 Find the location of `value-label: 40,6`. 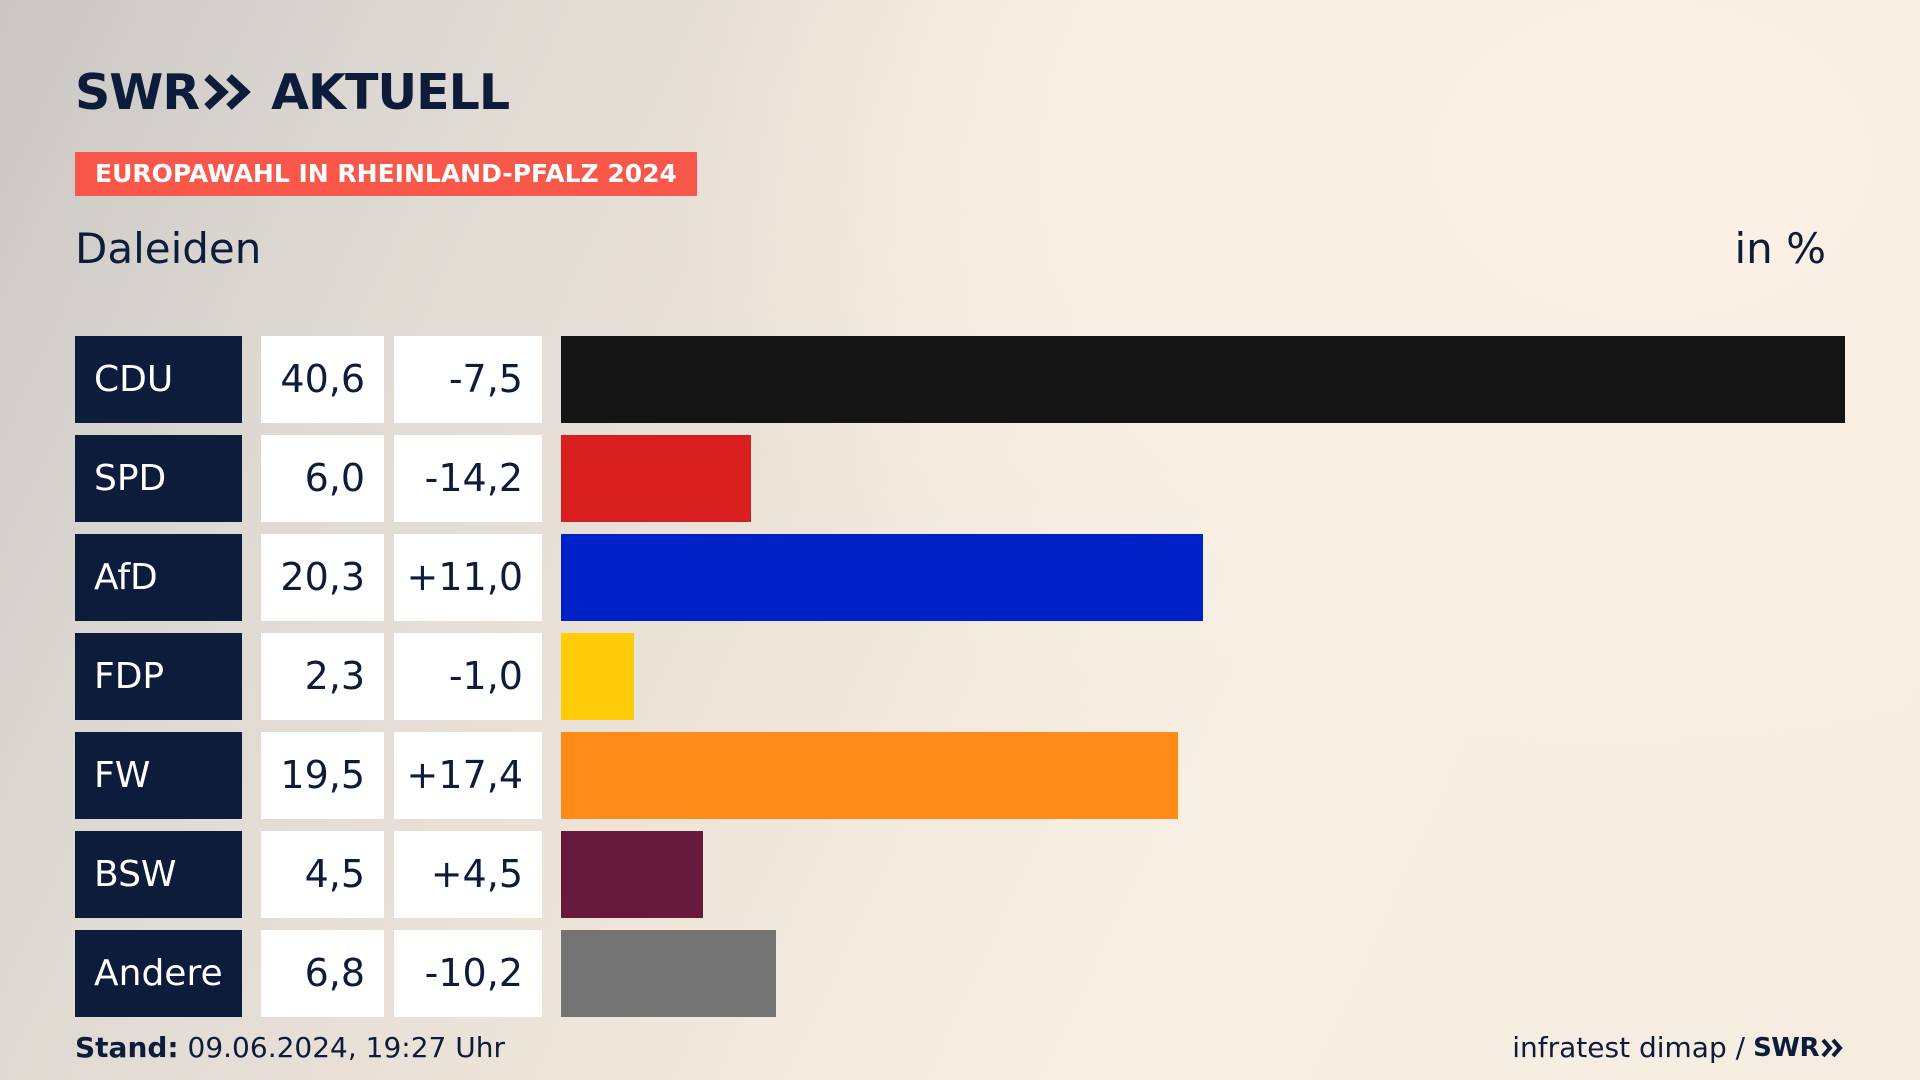

value-label: 40,6 is located at coordinates (322, 379).